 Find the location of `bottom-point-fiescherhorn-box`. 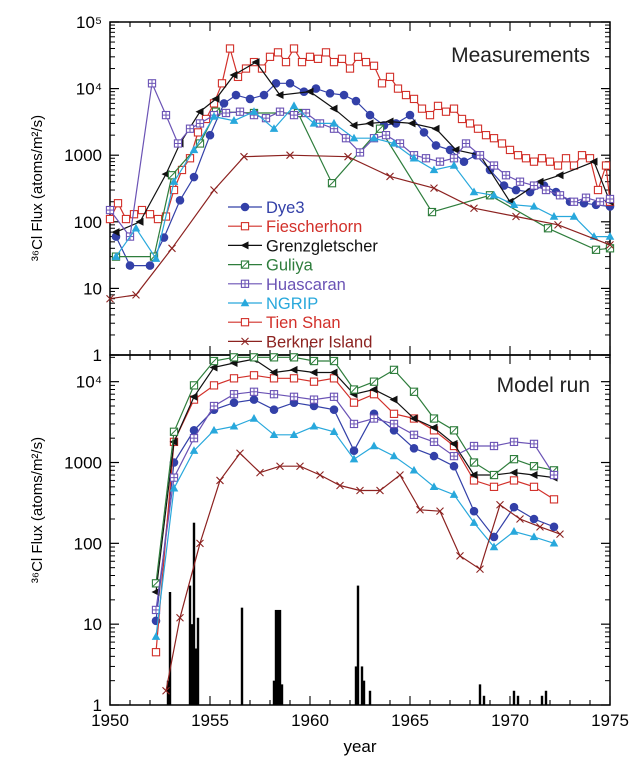

bottom-point-fiescherhorn-box is located at coordinates (254, 375).